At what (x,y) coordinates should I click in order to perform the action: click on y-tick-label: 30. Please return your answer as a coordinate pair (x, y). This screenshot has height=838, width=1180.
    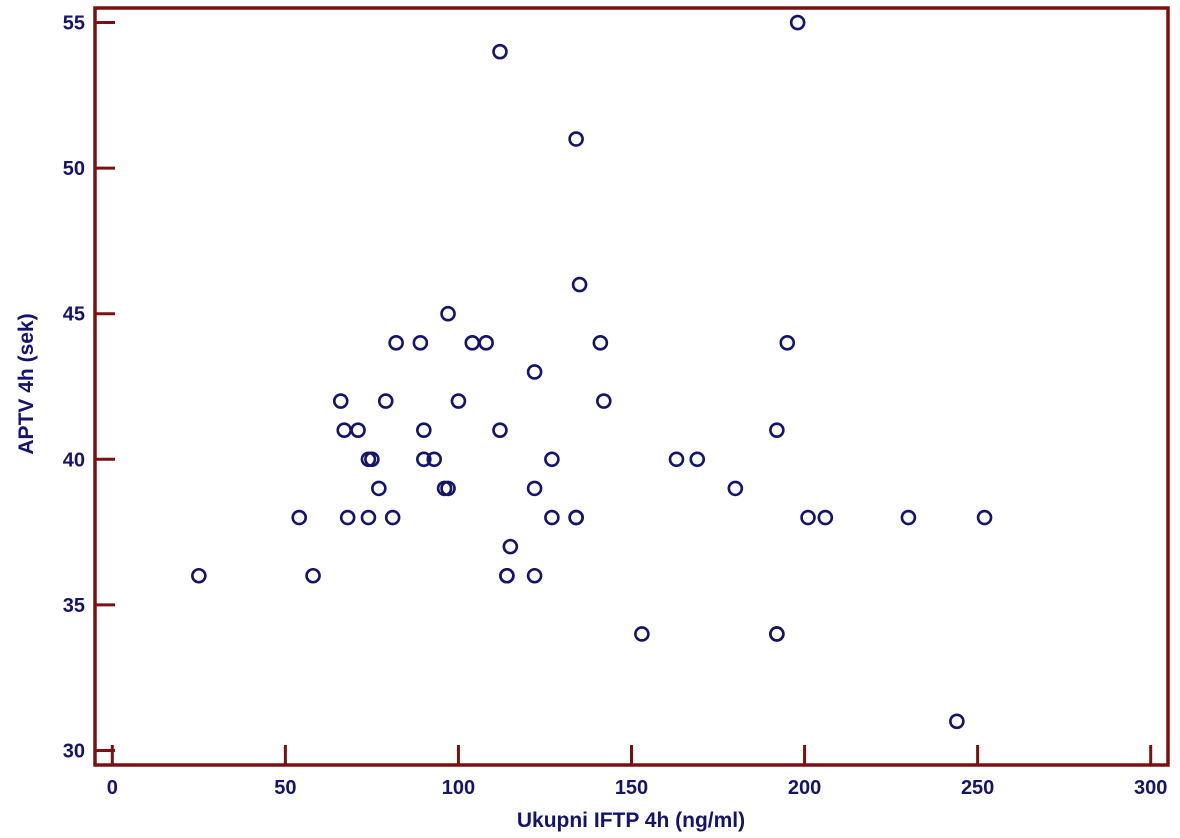
    Looking at the image, I should click on (74, 751).